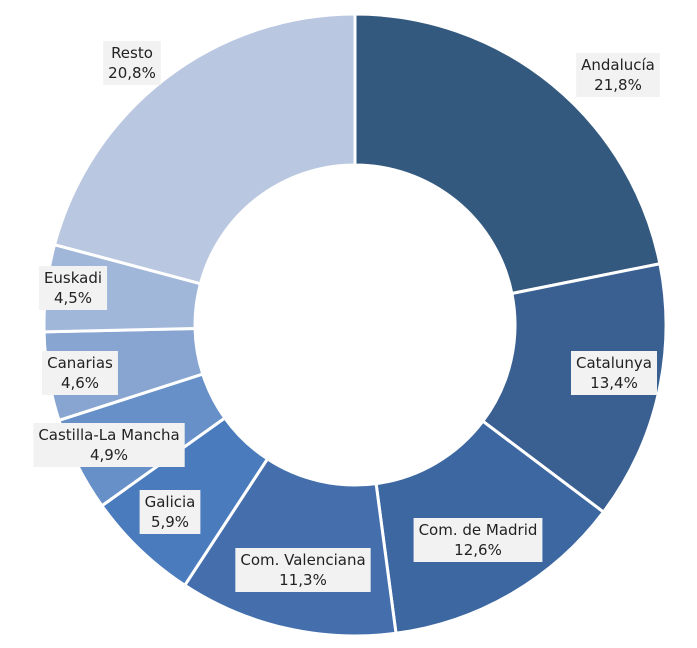 Image resolution: width=697 pixels, height=648 pixels. Describe the element at coordinates (132, 73) in the screenshot. I see `slice-value-label: 20,8%` at that location.